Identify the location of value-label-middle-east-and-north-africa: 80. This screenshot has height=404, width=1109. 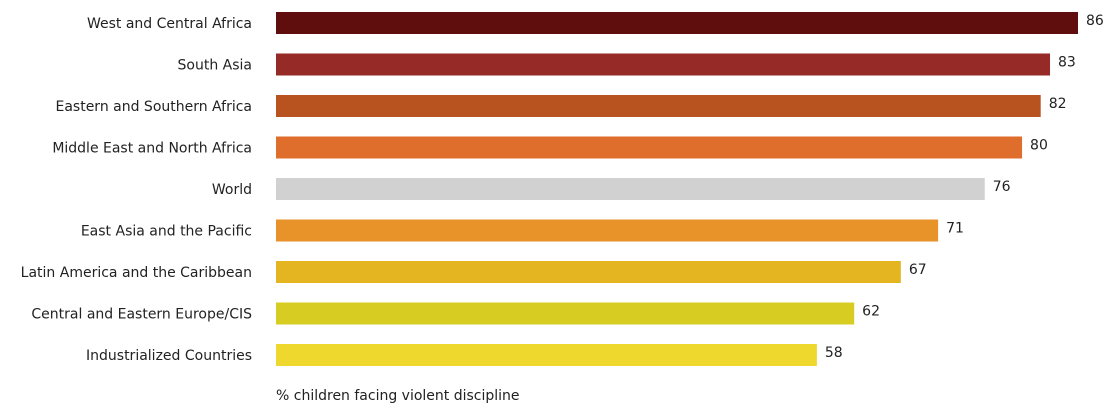
(1039, 146).